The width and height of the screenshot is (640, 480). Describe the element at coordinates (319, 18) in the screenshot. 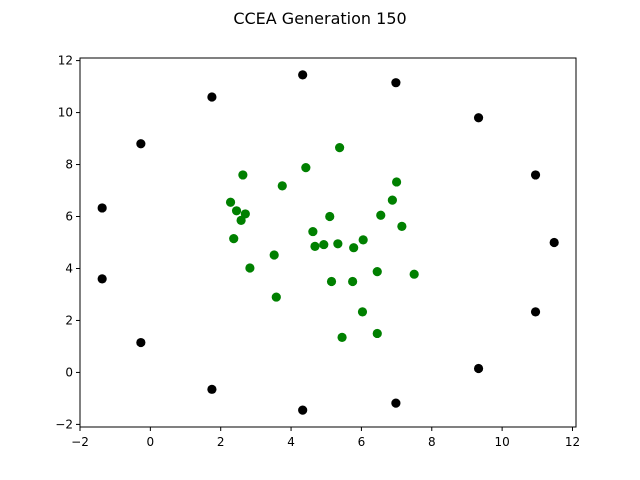

I see `chart-title: CCEA Generation 150` at that location.